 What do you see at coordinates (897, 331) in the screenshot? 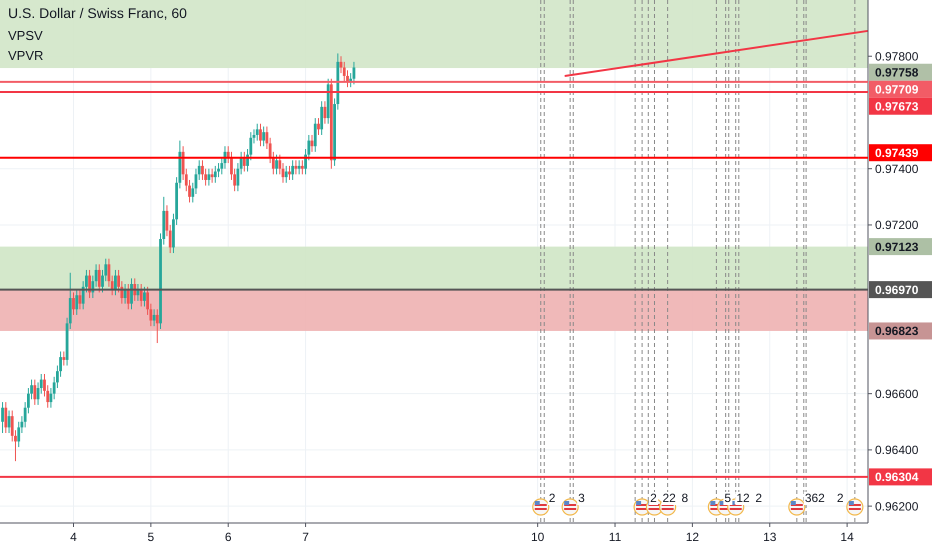
I see `band-label: 0.96823` at bounding box center [897, 331].